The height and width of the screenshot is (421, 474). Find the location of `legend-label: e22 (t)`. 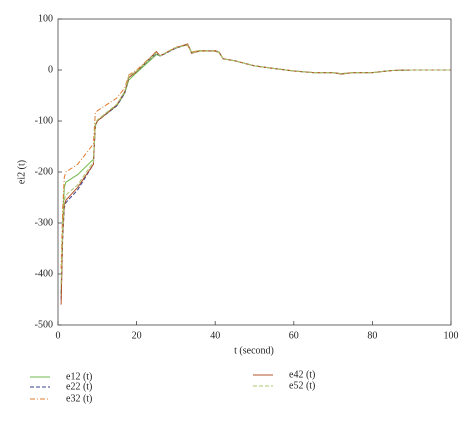

legend-label: e22 (t) is located at coordinates (79, 386).